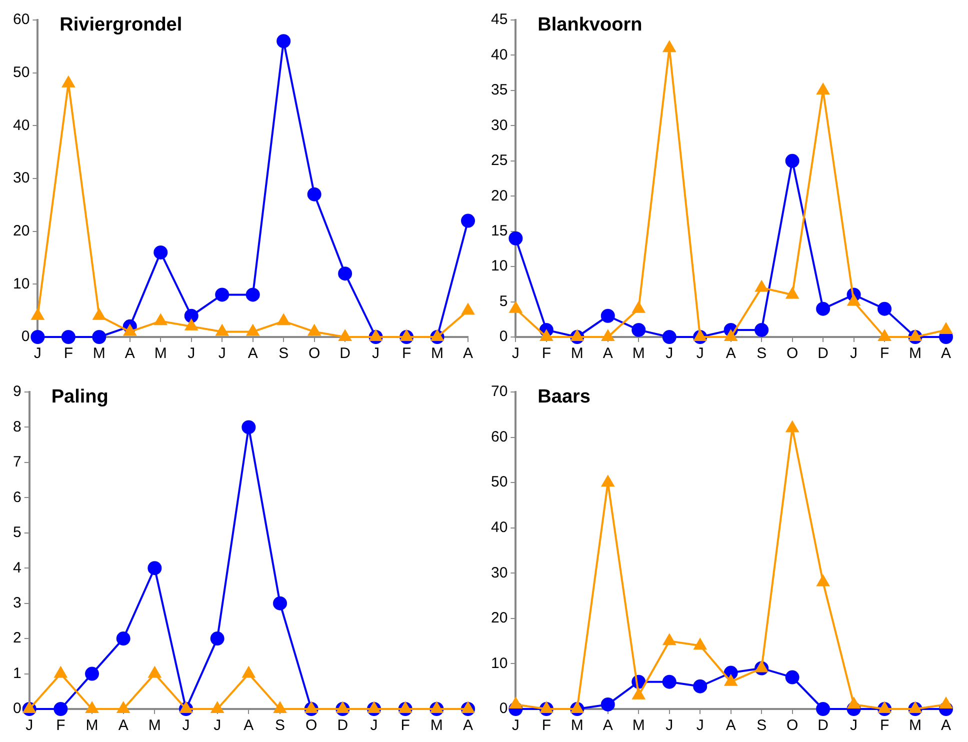 Image resolution: width=968 pixels, height=742 pixels. I want to click on chart-title: Riviergrondel, so click(121, 25).